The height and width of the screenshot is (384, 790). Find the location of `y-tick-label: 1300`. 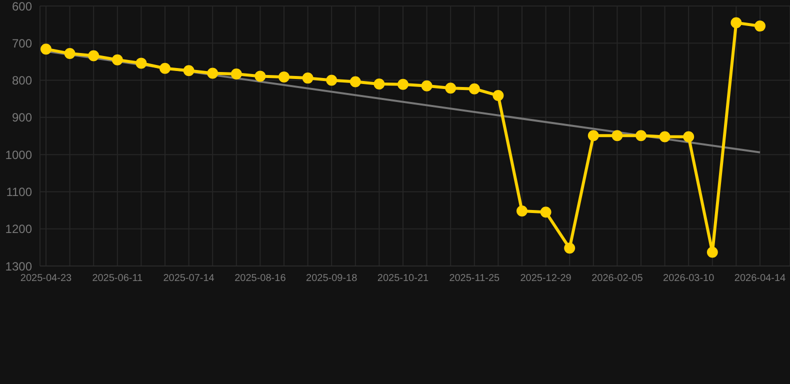

y-tick-label: 1300 is located at coordinates (18, 266).